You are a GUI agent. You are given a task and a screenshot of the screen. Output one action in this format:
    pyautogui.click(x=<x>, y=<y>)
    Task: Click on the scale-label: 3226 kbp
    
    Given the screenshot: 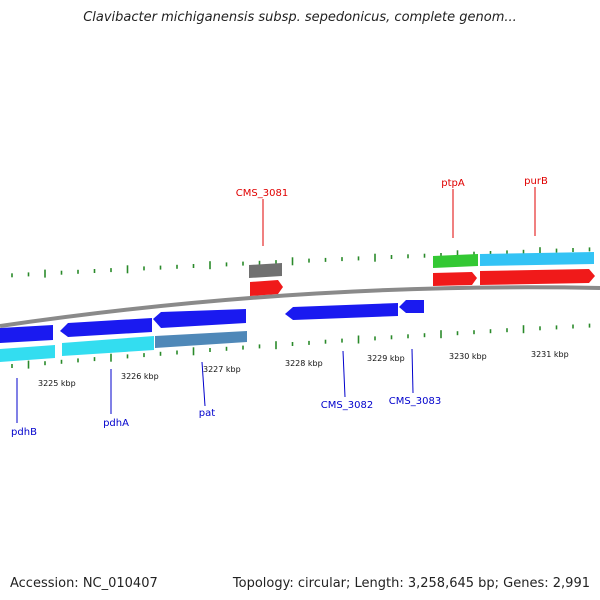 What is the action you would take?
    pyautogui.click(x=140, y=376)
    